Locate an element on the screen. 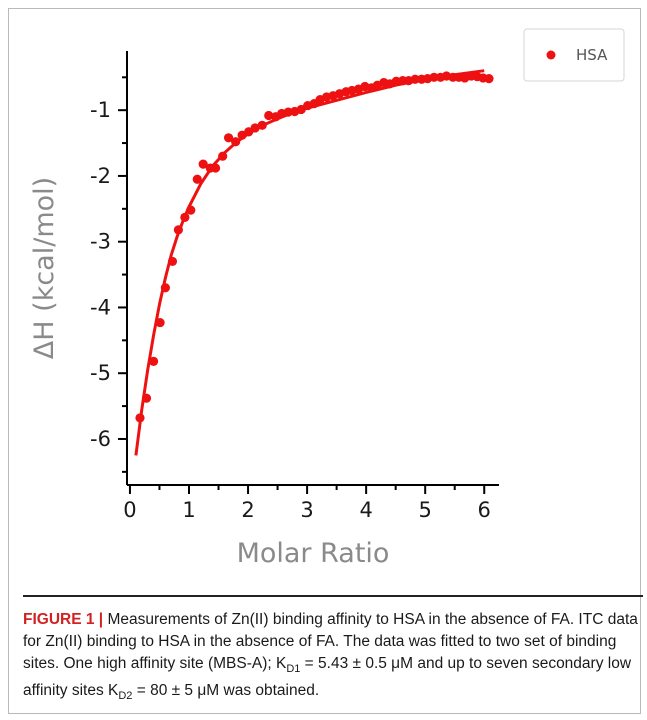 The image size is (647, 720). caption-sub-kd2: D2 is located at coordinates (125, 696).